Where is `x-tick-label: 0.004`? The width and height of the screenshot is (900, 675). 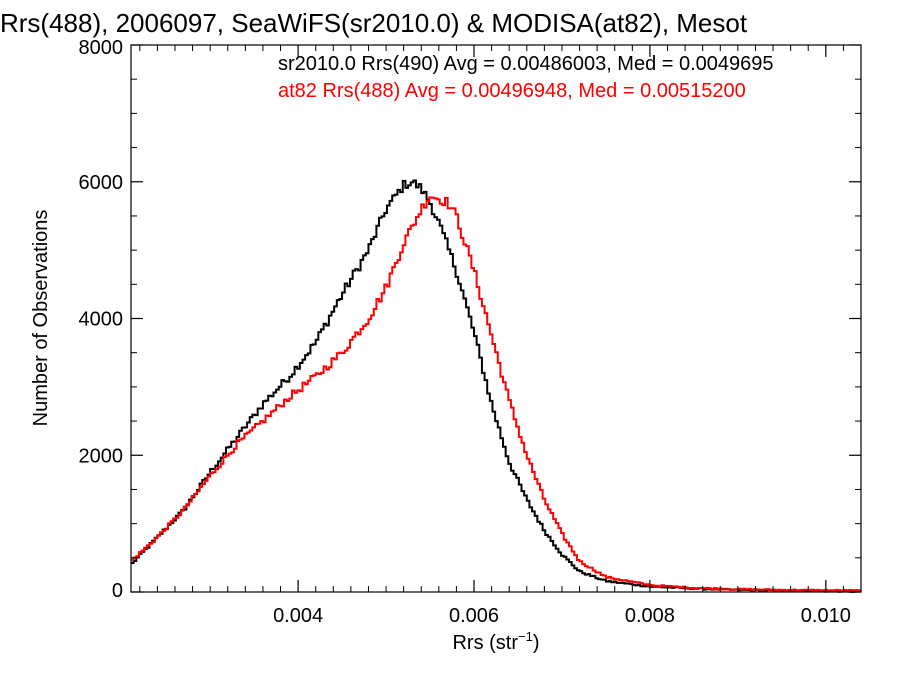 x-tick-label: 0.004 is located at coordinates (298, 616).